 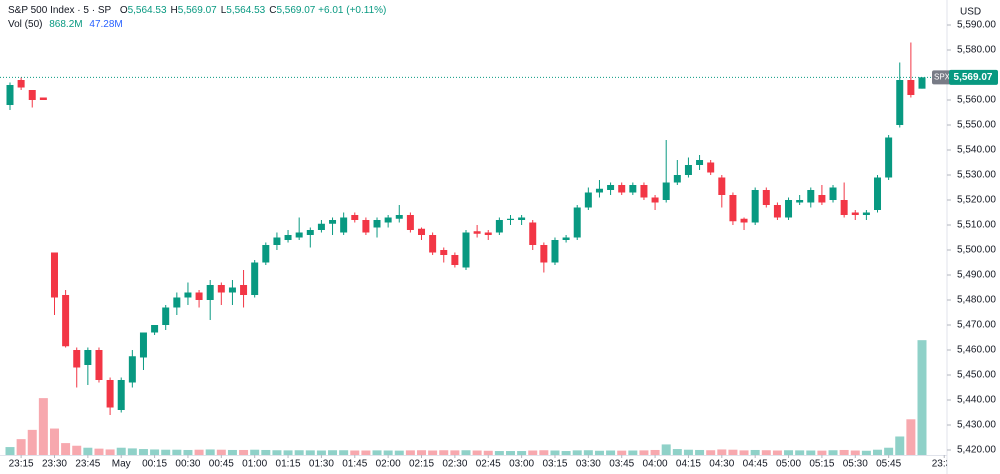 I want to click on y-tick-label: 5,470.00, so click(x=976, y=325).